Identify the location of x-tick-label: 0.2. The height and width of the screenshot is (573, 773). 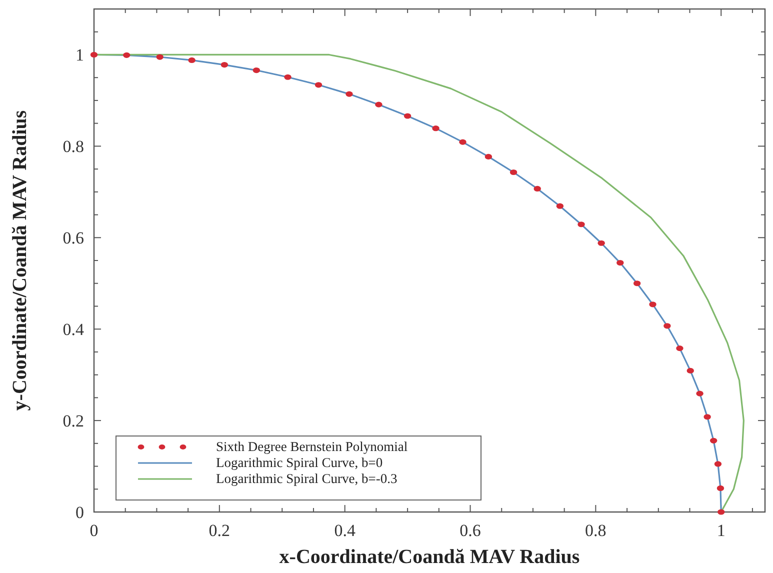
(219, 530).